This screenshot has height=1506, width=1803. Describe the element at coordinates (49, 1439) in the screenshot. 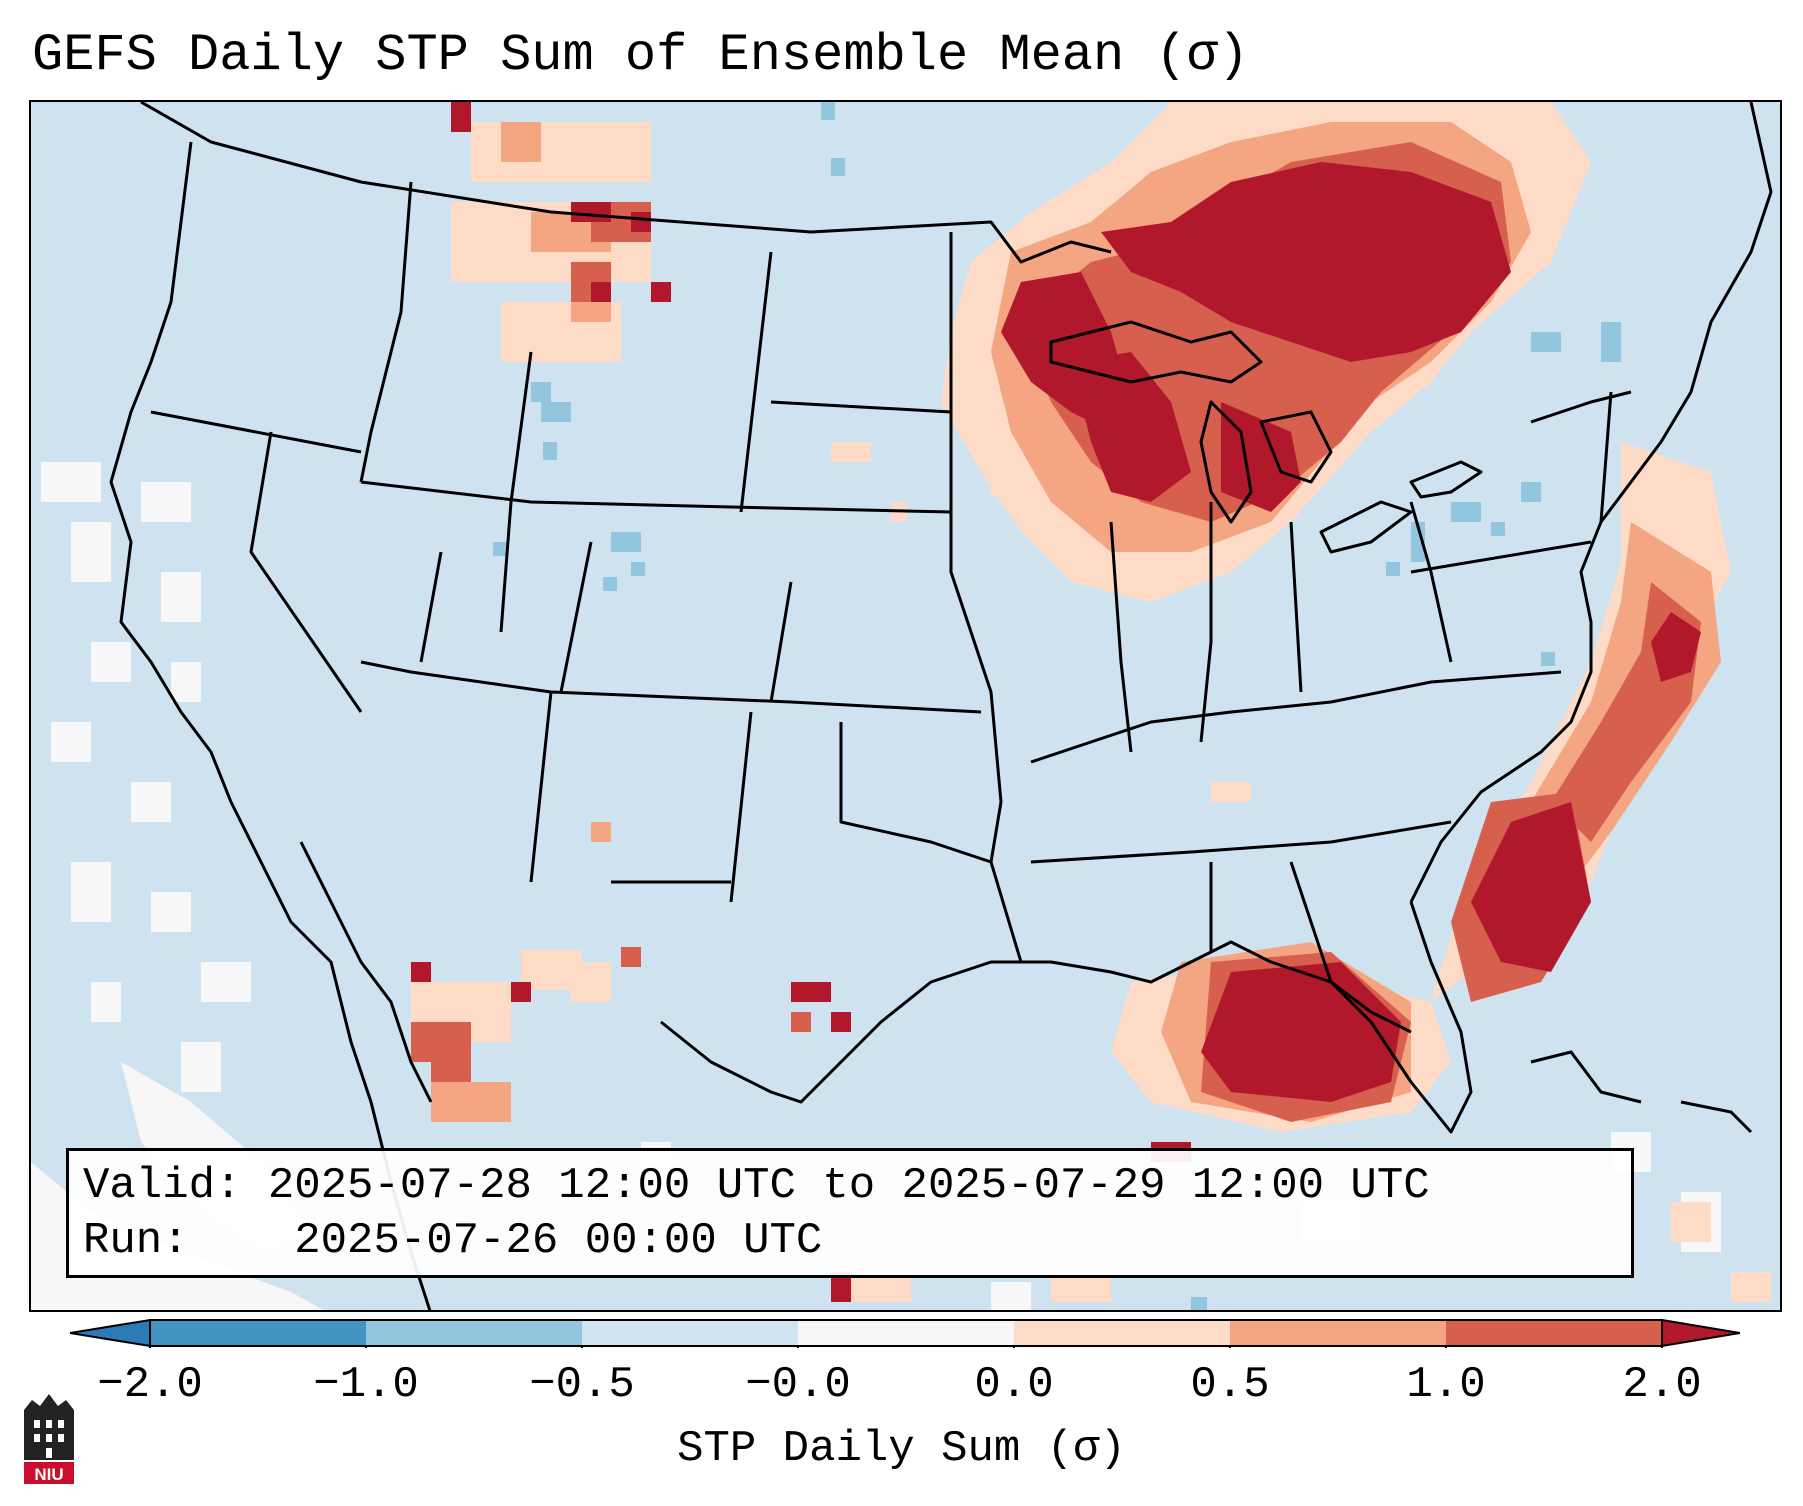

I see `niu-logo: NIU` at that location.